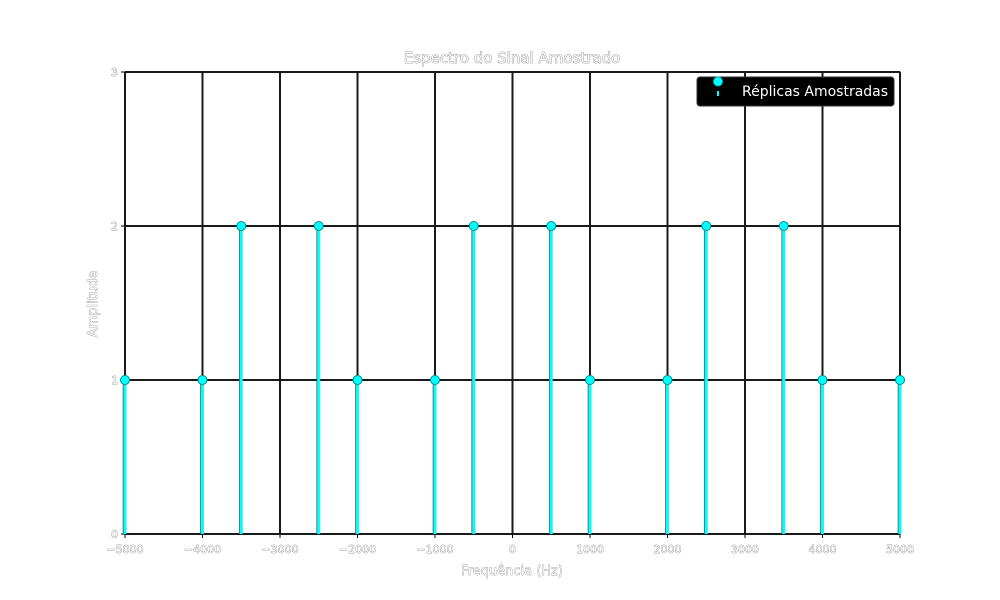 Image resolution: width=1000 pixels, height=600 pixels. Describe the element at coordinates (93, 304) in the screenshot. I see `y-axis-label: Amplitude` at that location.